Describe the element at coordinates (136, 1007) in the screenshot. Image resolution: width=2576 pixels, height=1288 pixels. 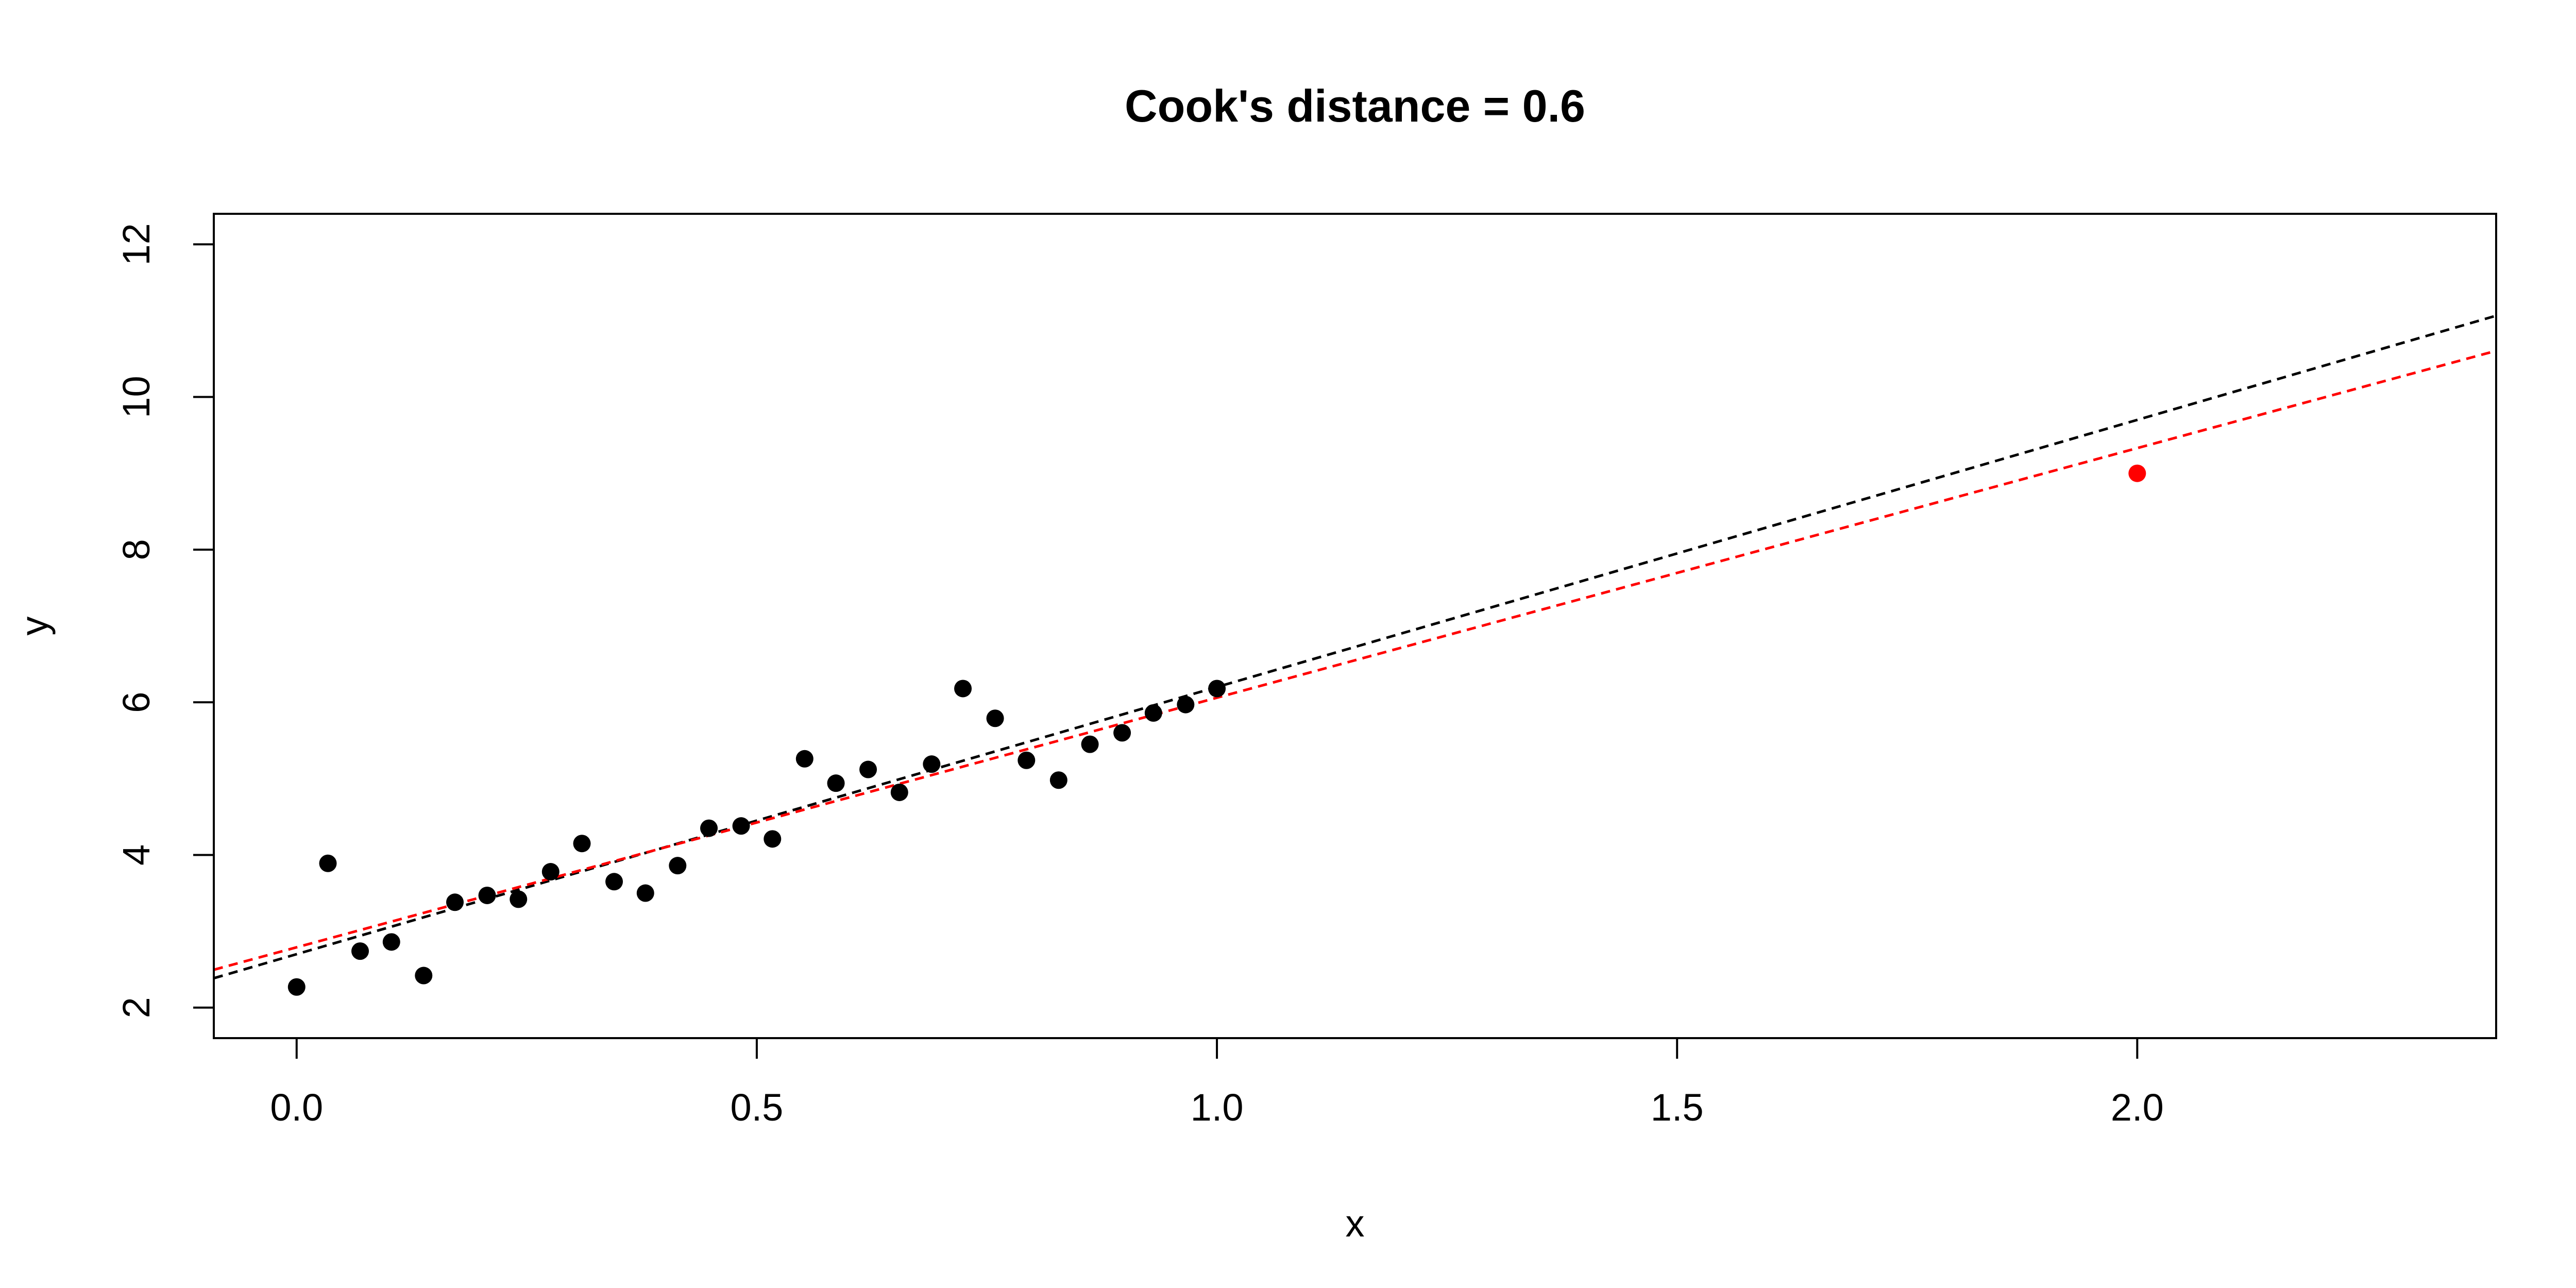
I see `y-tick-label: 2` at that location.